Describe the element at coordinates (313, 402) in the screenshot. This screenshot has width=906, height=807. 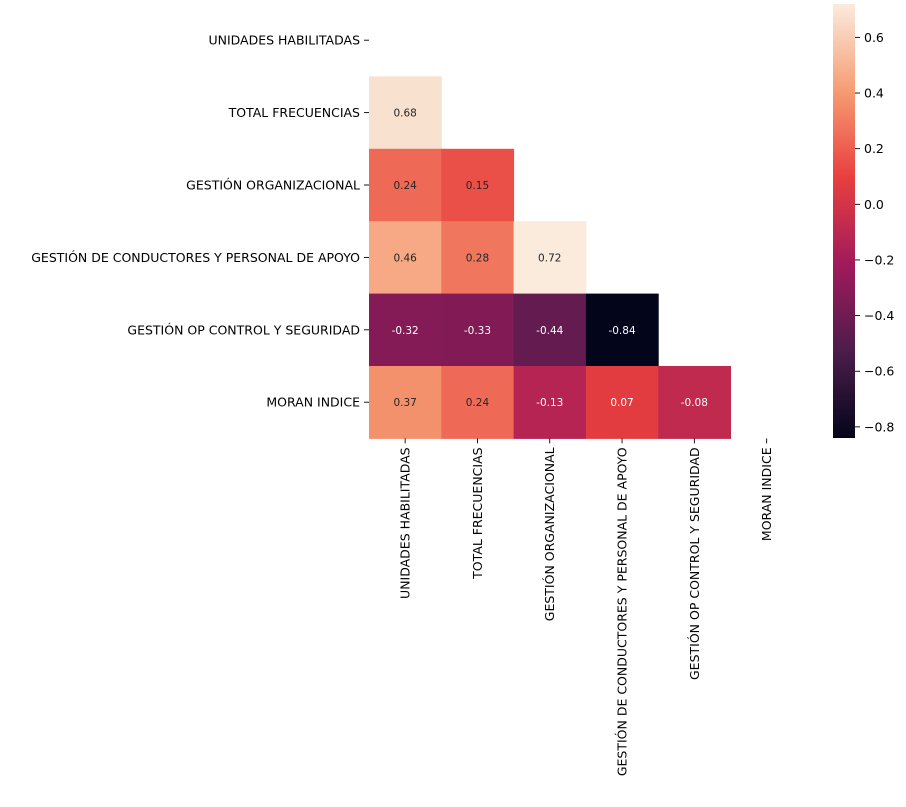
I see `y-tick-label: MORAN INDICE` at that location.